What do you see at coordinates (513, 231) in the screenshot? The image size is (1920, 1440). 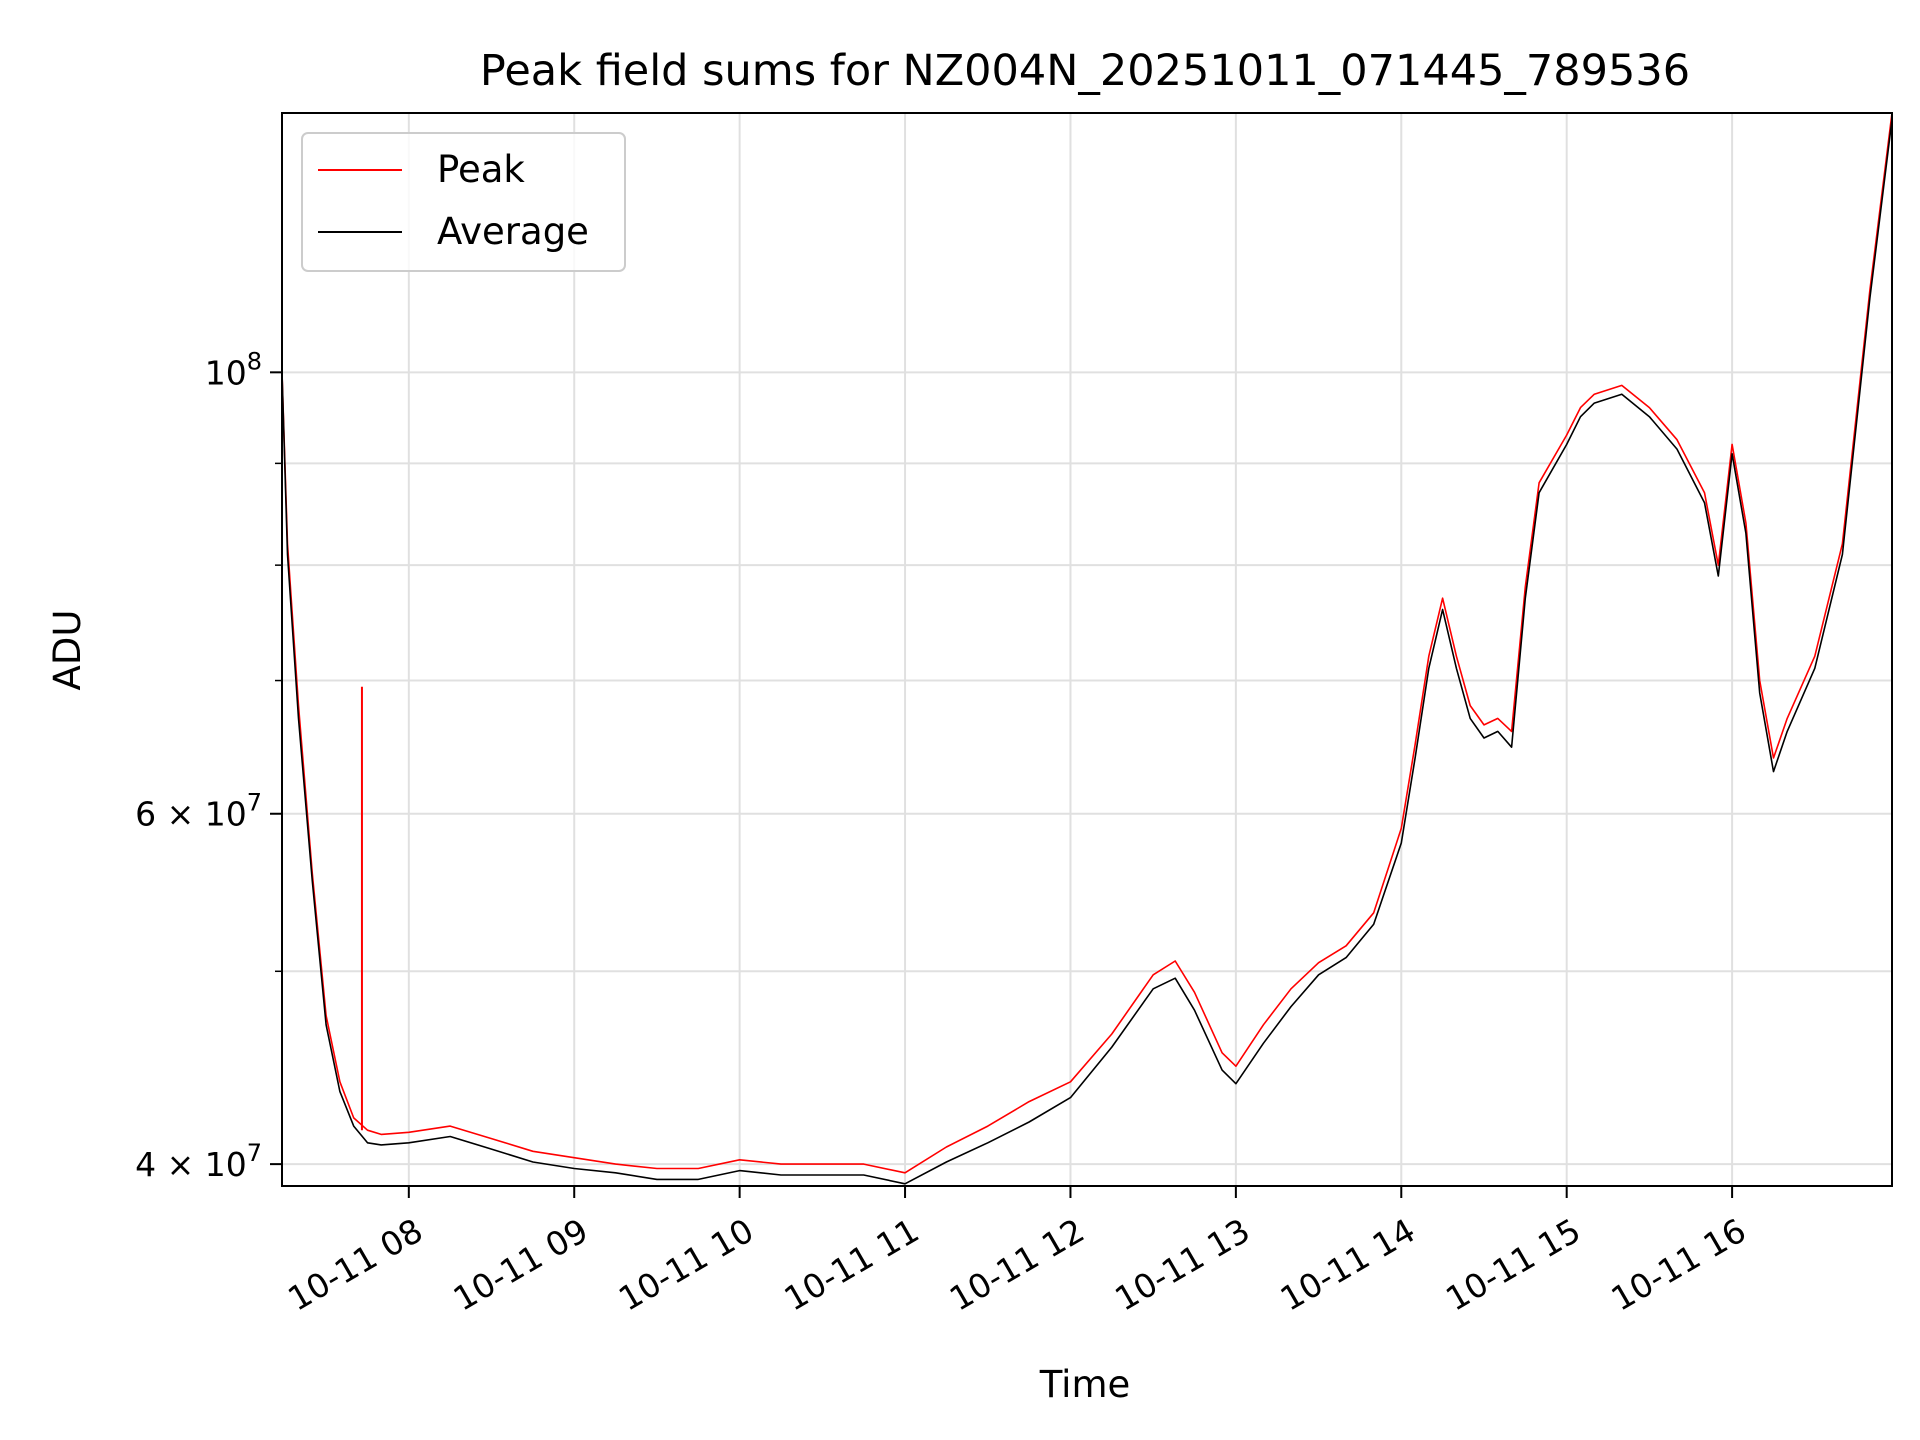 I see `legend-label-average: Average` at bounding box center [513, 231].